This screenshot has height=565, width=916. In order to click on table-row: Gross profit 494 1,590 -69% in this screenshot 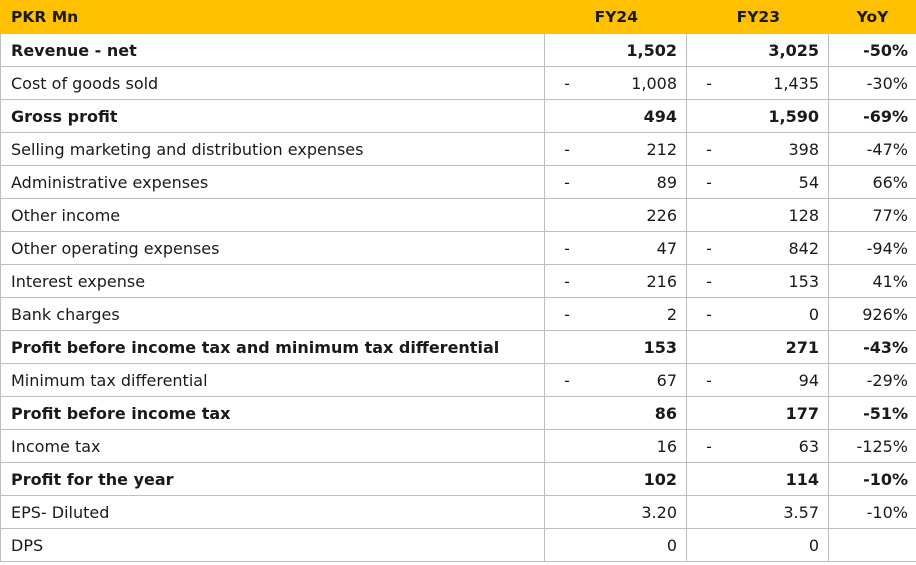, I will do `click(458, 116)`.